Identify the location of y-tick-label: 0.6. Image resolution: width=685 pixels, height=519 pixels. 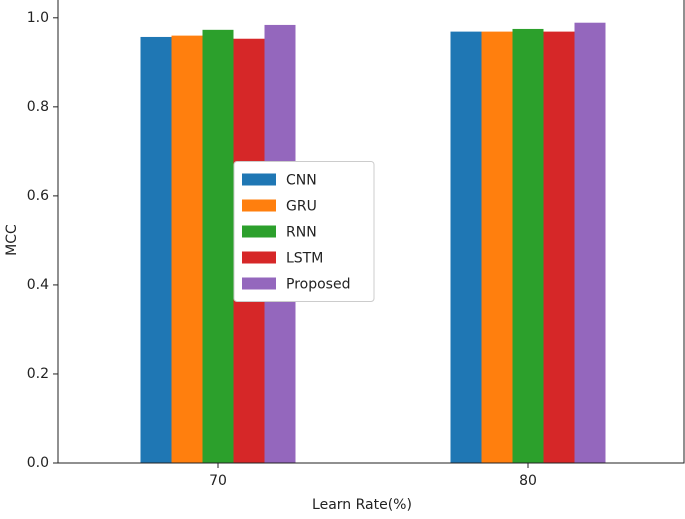
(38, 196).